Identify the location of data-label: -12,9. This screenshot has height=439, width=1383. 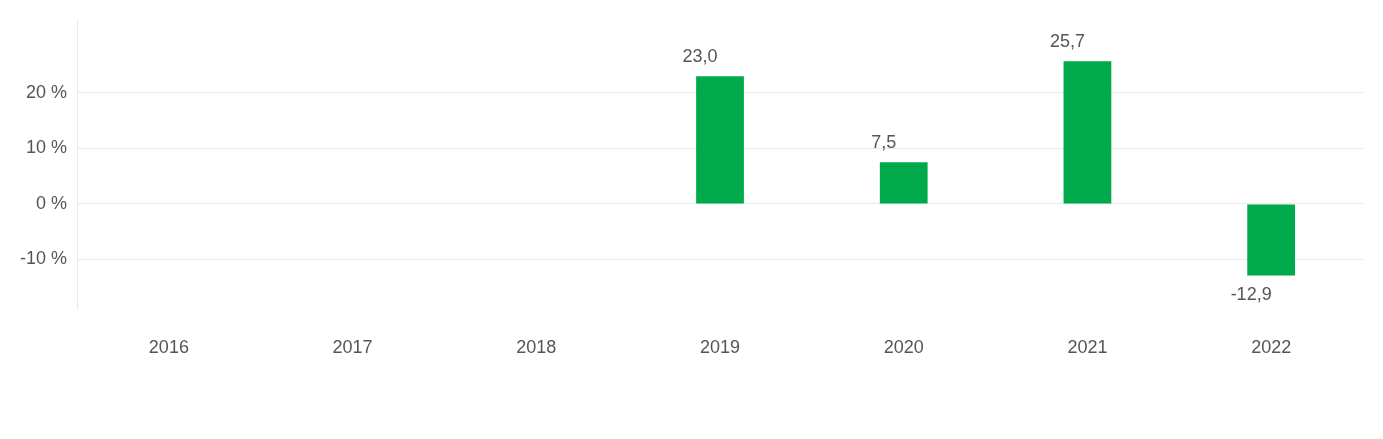
(1251, 293).